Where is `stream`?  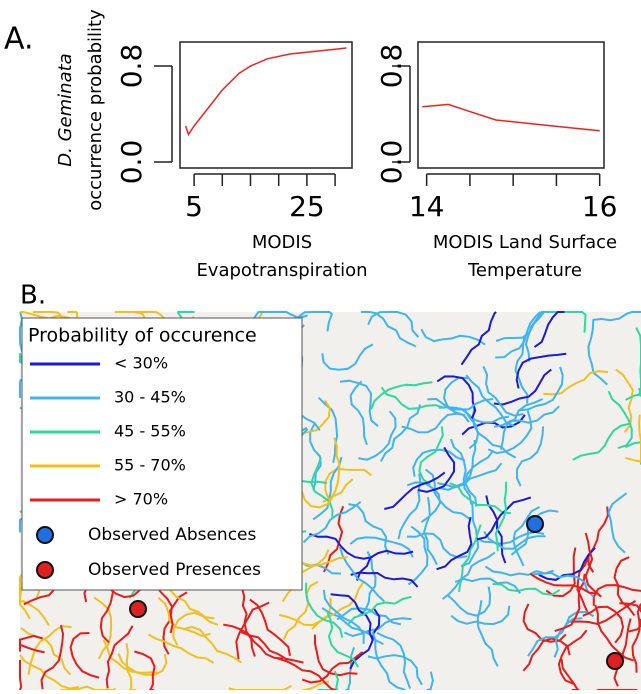 stream is located at coordinates (20, 675).